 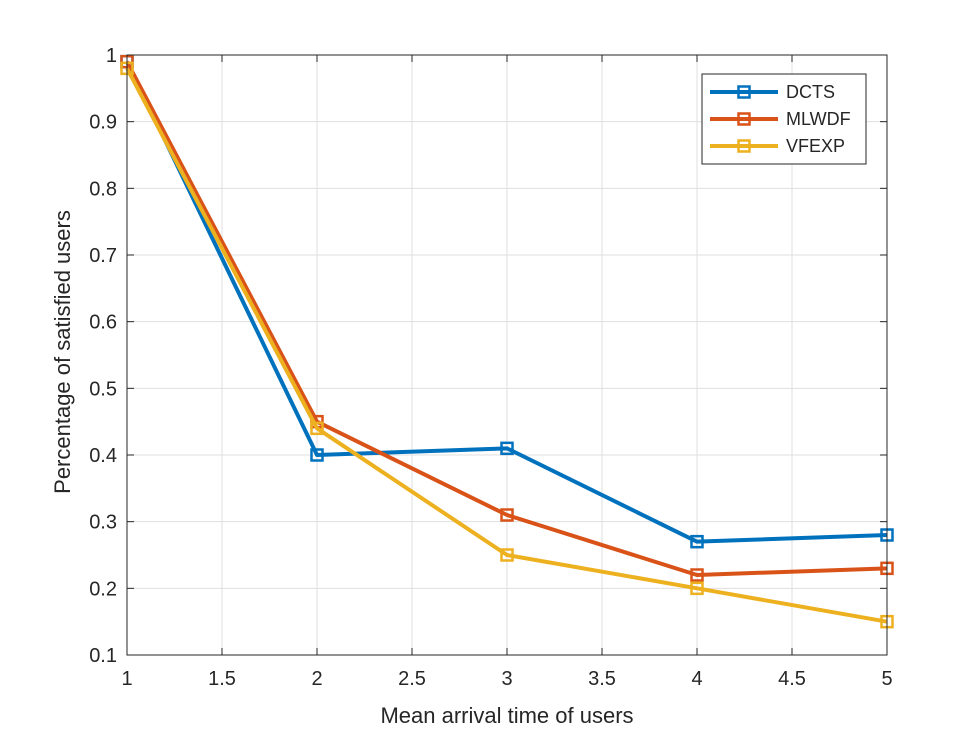 I want to click on y-tick-label: 0.3, so click(x=103, y=523).